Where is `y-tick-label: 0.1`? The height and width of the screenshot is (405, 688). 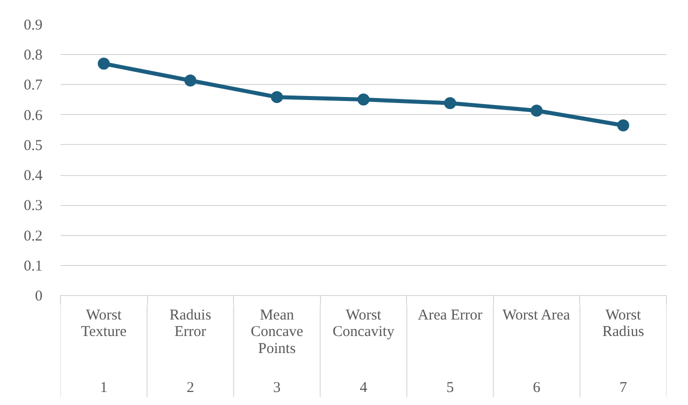 y-tick-label: 0.1 is located at coordinates (33, 266).